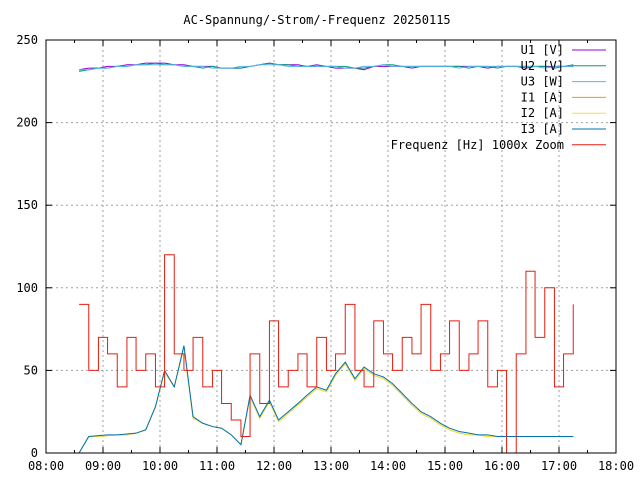 The height and width of the screenshot is (480, 640). I want to click on x-tick-label: 16:00, so click(502, 466).